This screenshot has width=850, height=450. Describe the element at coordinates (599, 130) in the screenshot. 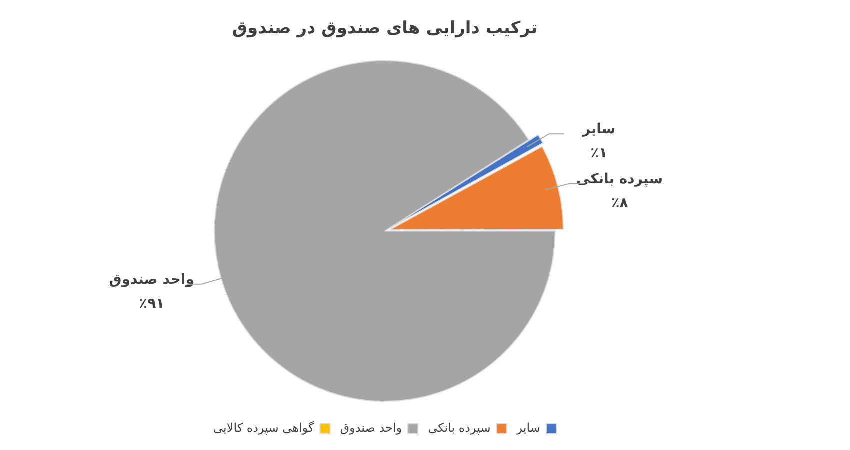

I see `slice-label: سایر` at that location.